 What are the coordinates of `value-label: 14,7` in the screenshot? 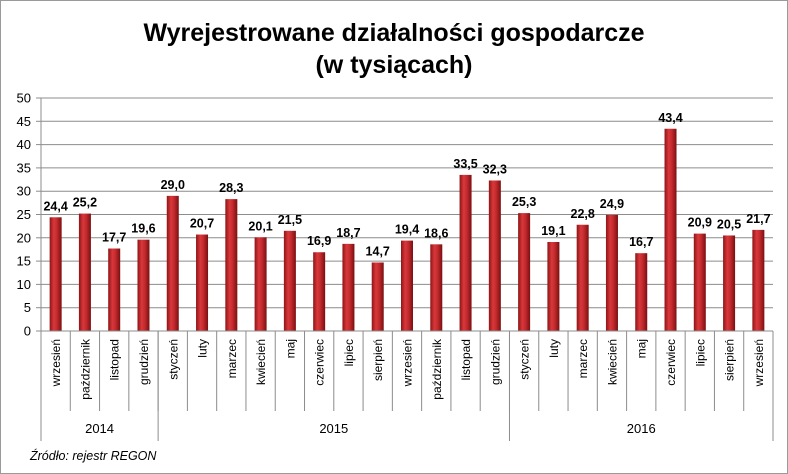 It's located at (378, 251).